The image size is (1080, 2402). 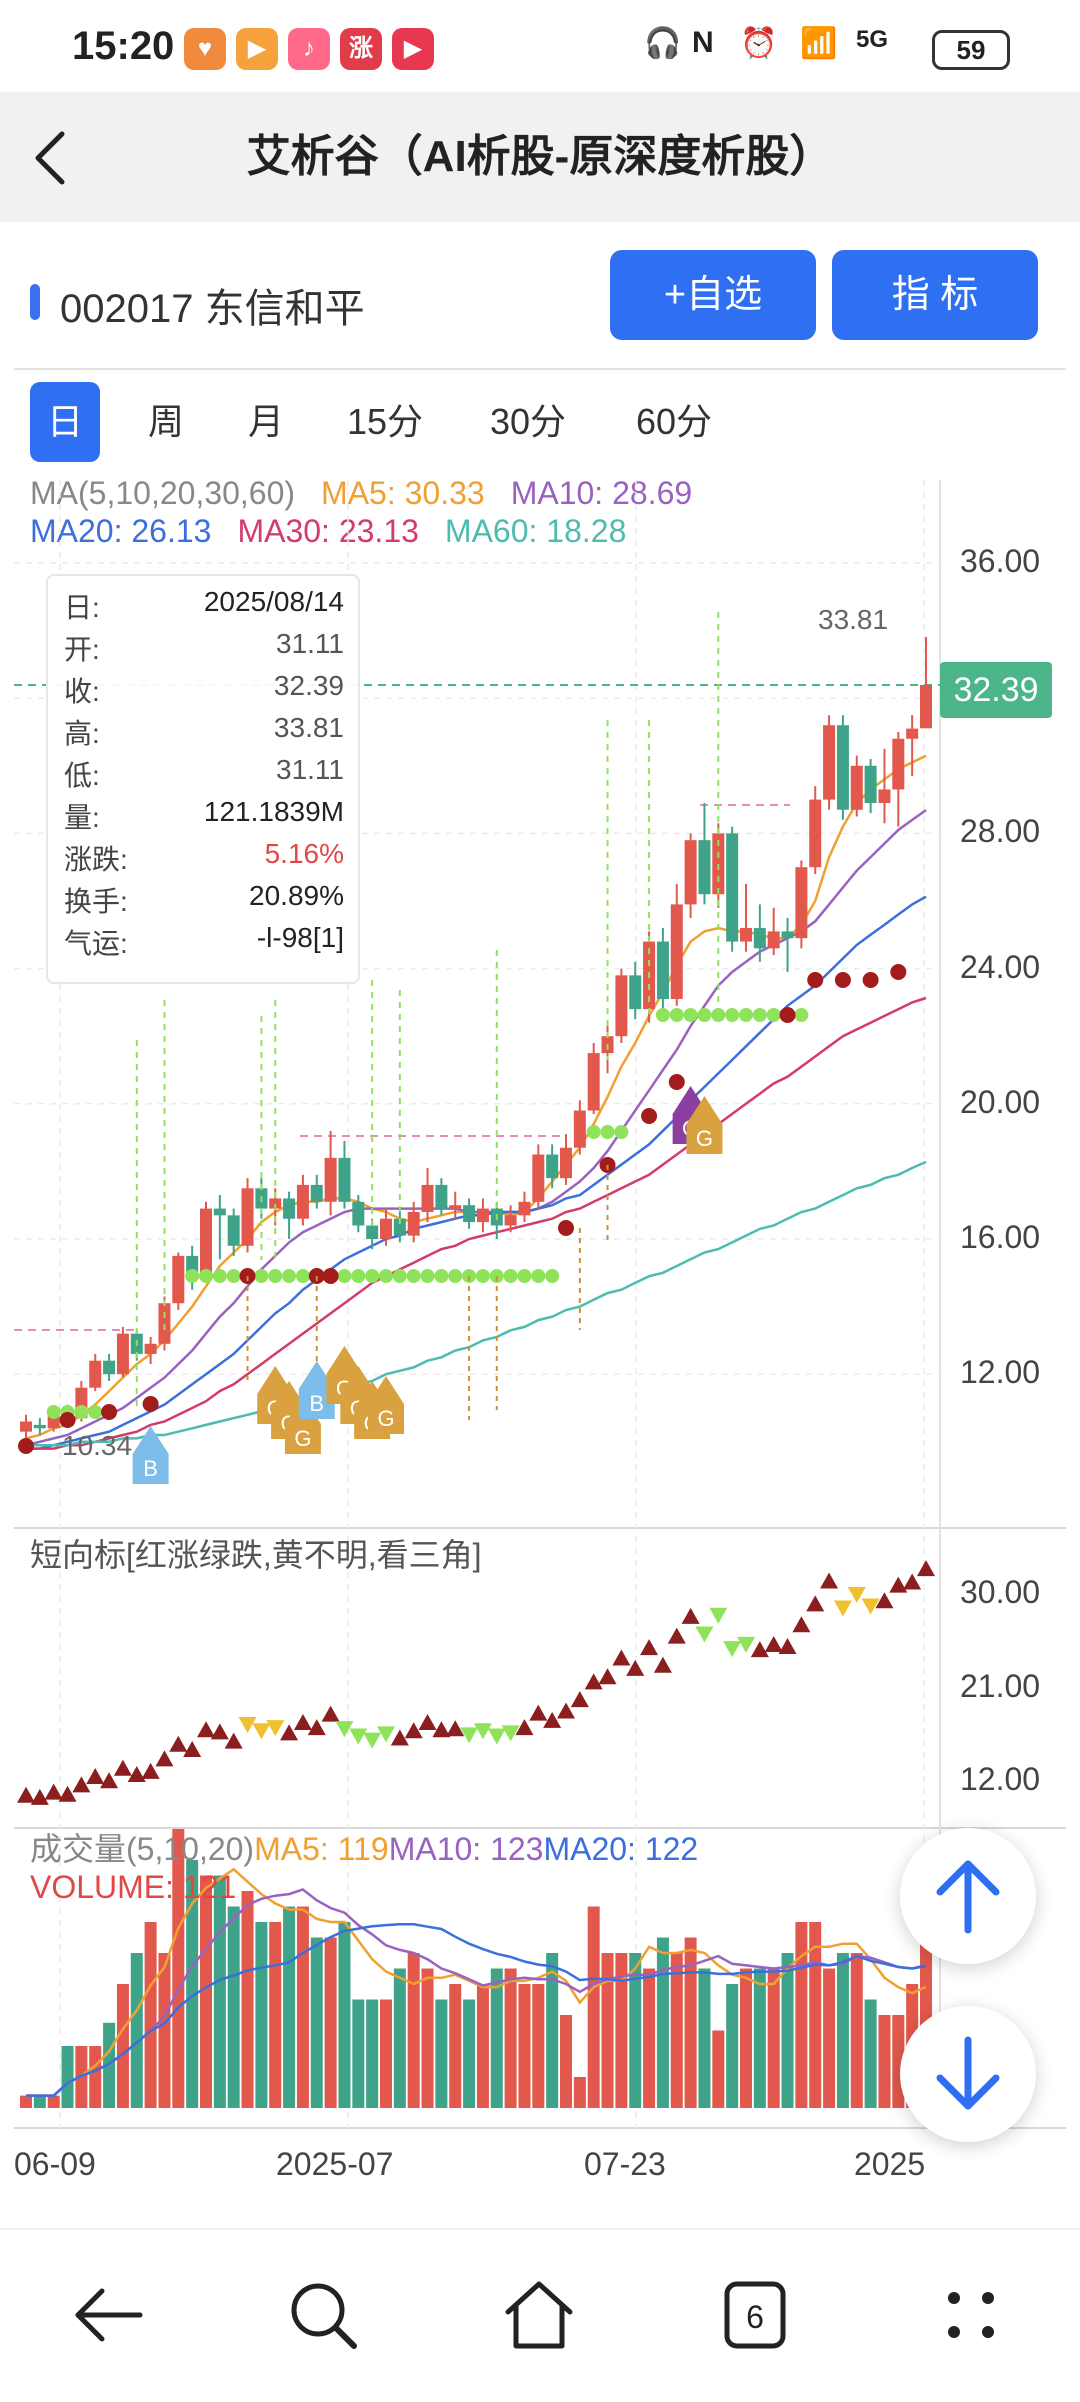 What do you see at coordinates (142, 1849) in the screenshot?
I see `vol-line1-item: 成交量(5,10,20)` at bounding box center [142, 1849].